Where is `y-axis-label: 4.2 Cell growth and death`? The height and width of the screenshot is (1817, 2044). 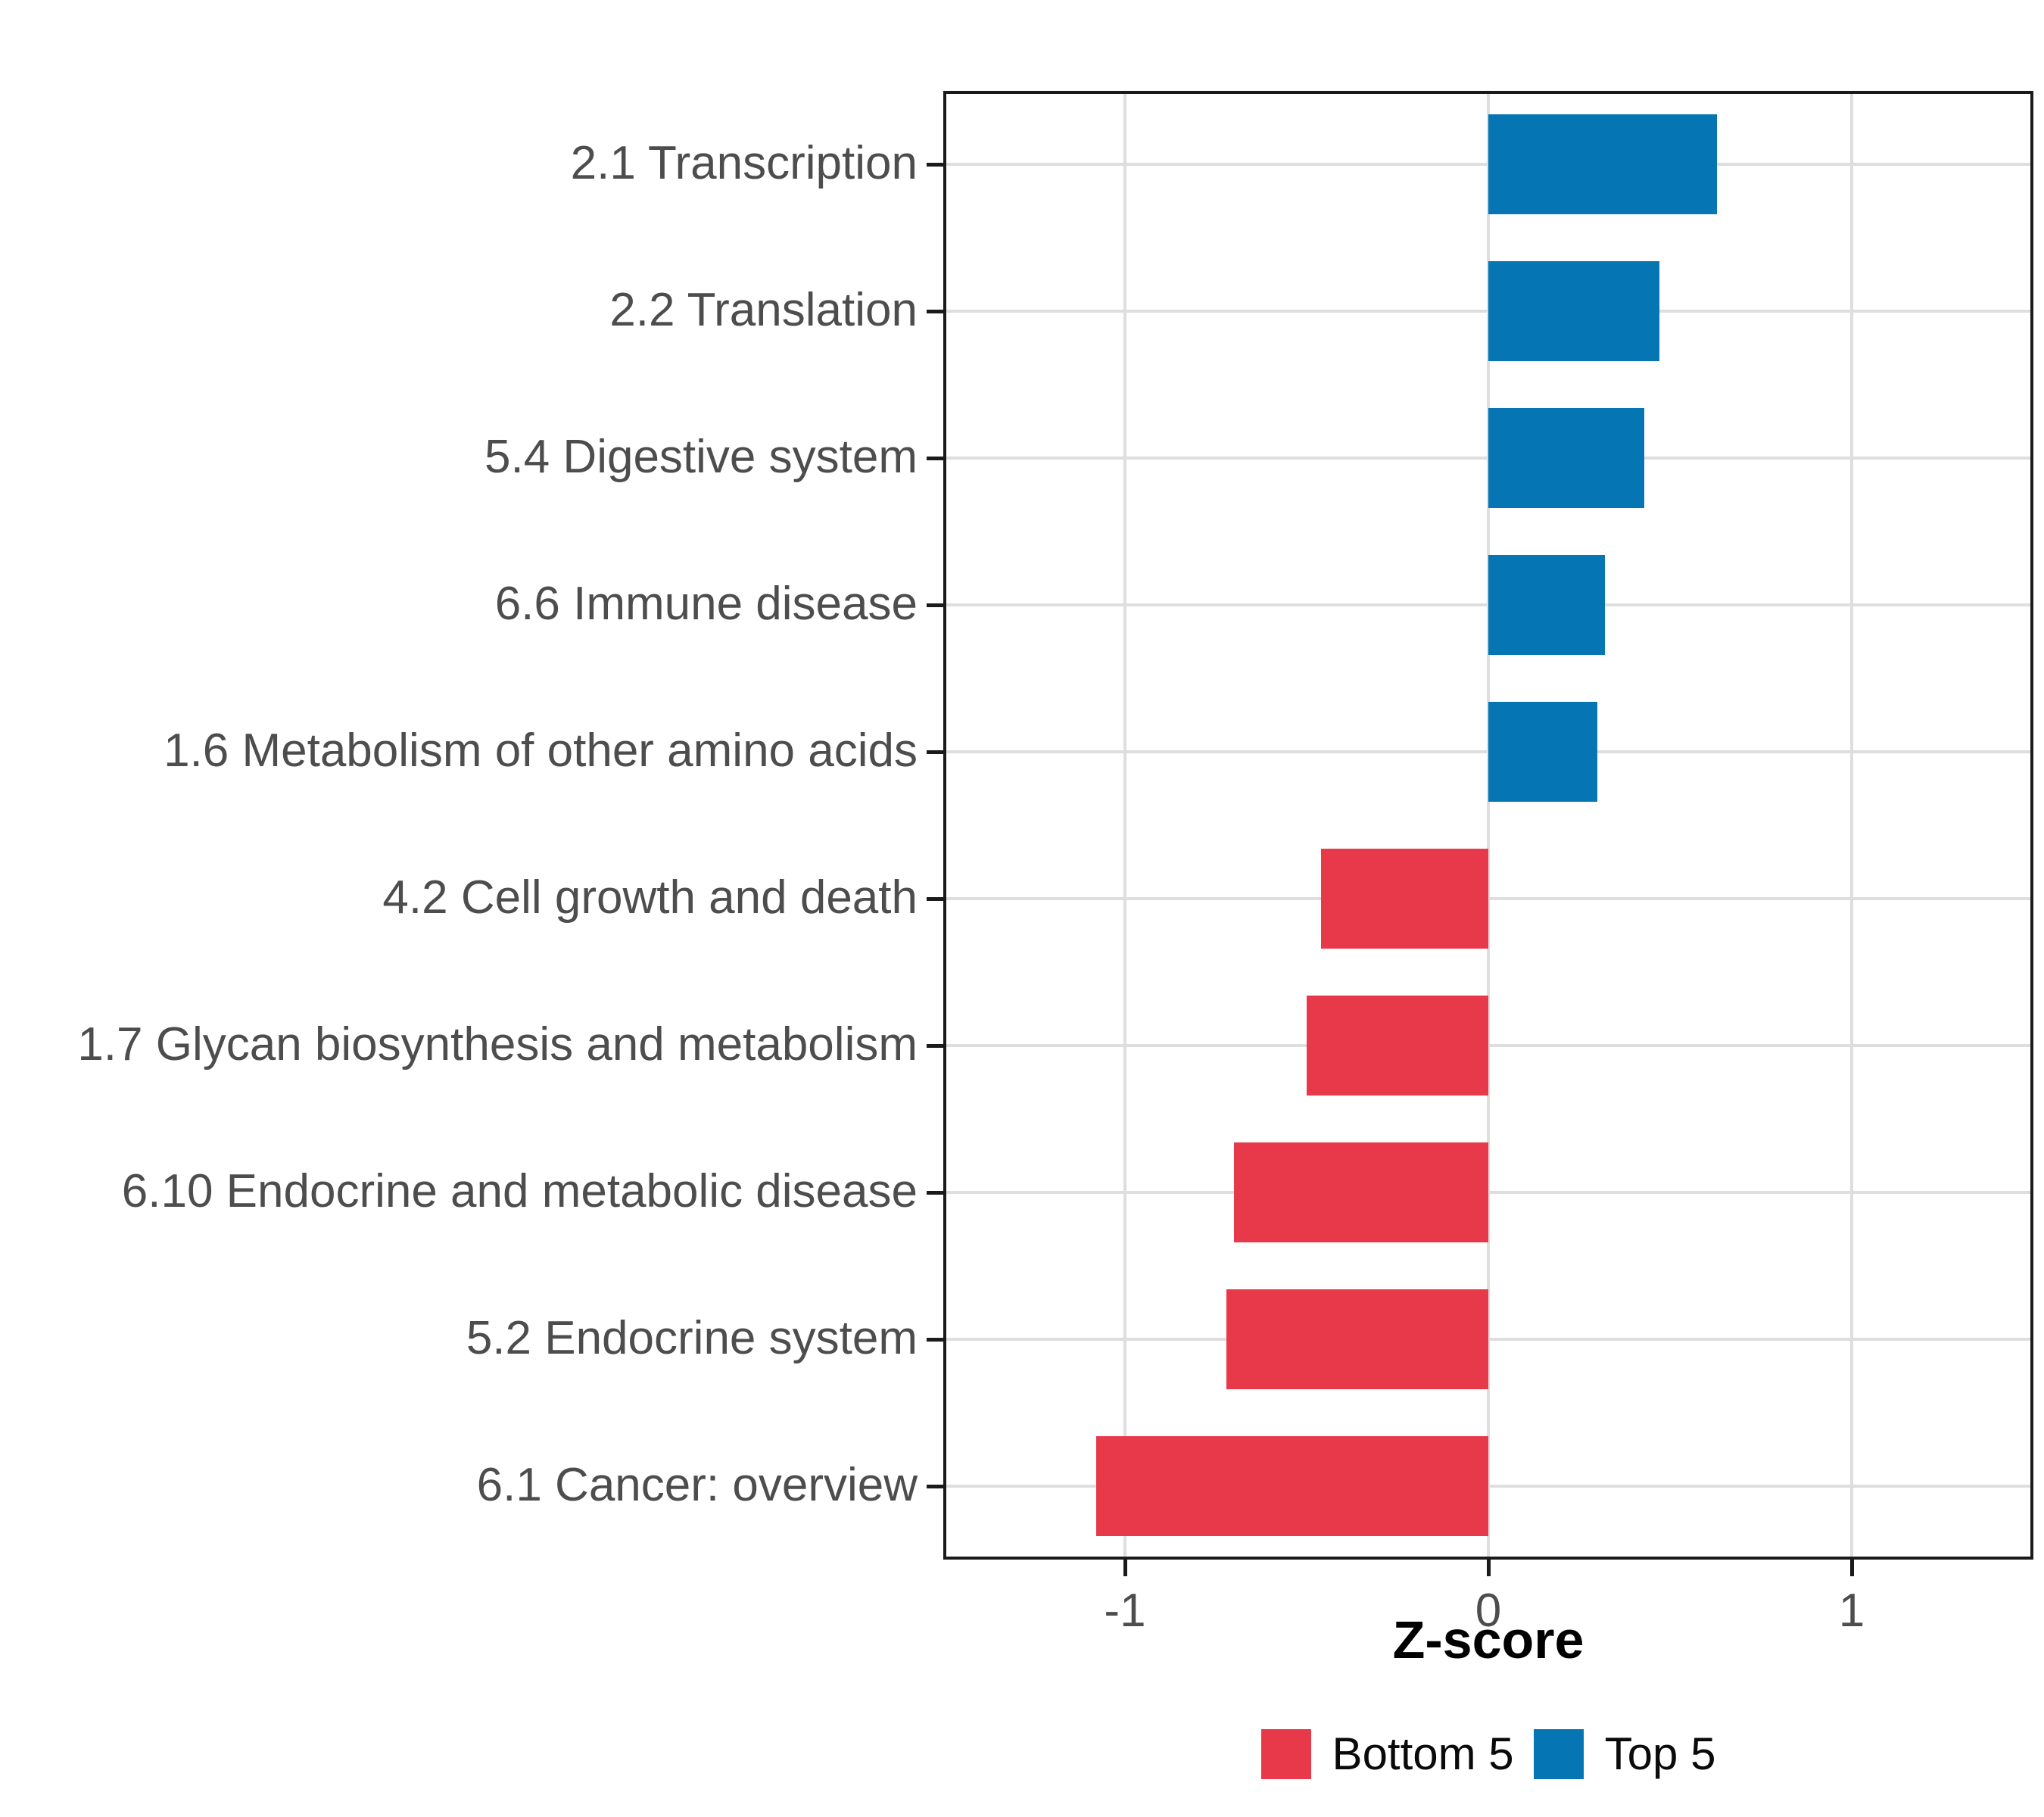 y-axis-label: 4.2 Cell growth and death is located at coordinates (650, 897).